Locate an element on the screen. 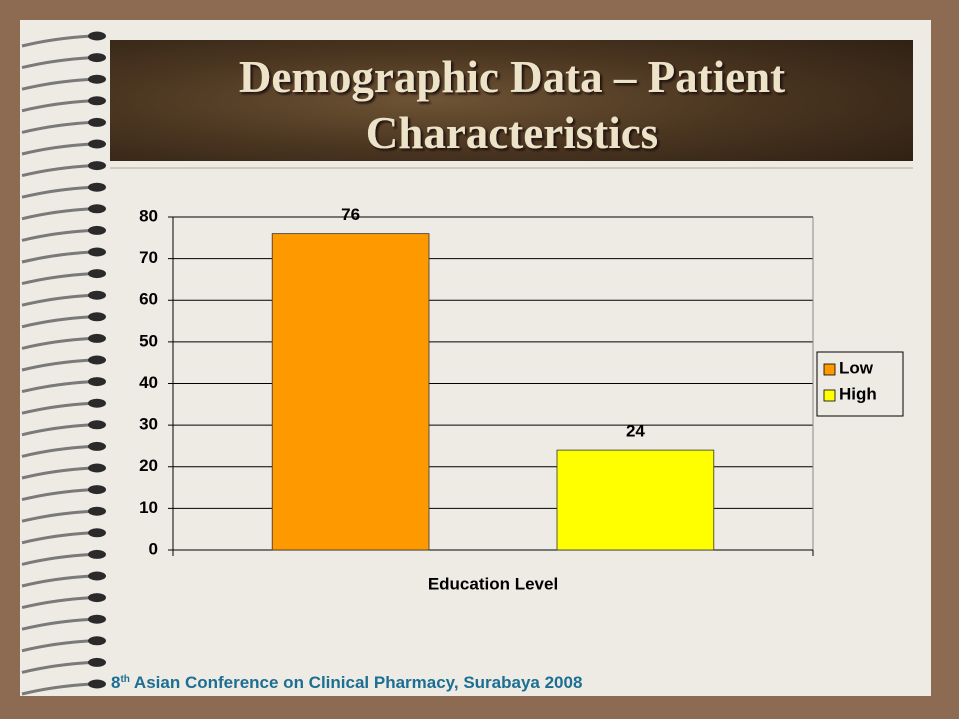  y-tick-label: 0 is located at coordinates (153, 548).